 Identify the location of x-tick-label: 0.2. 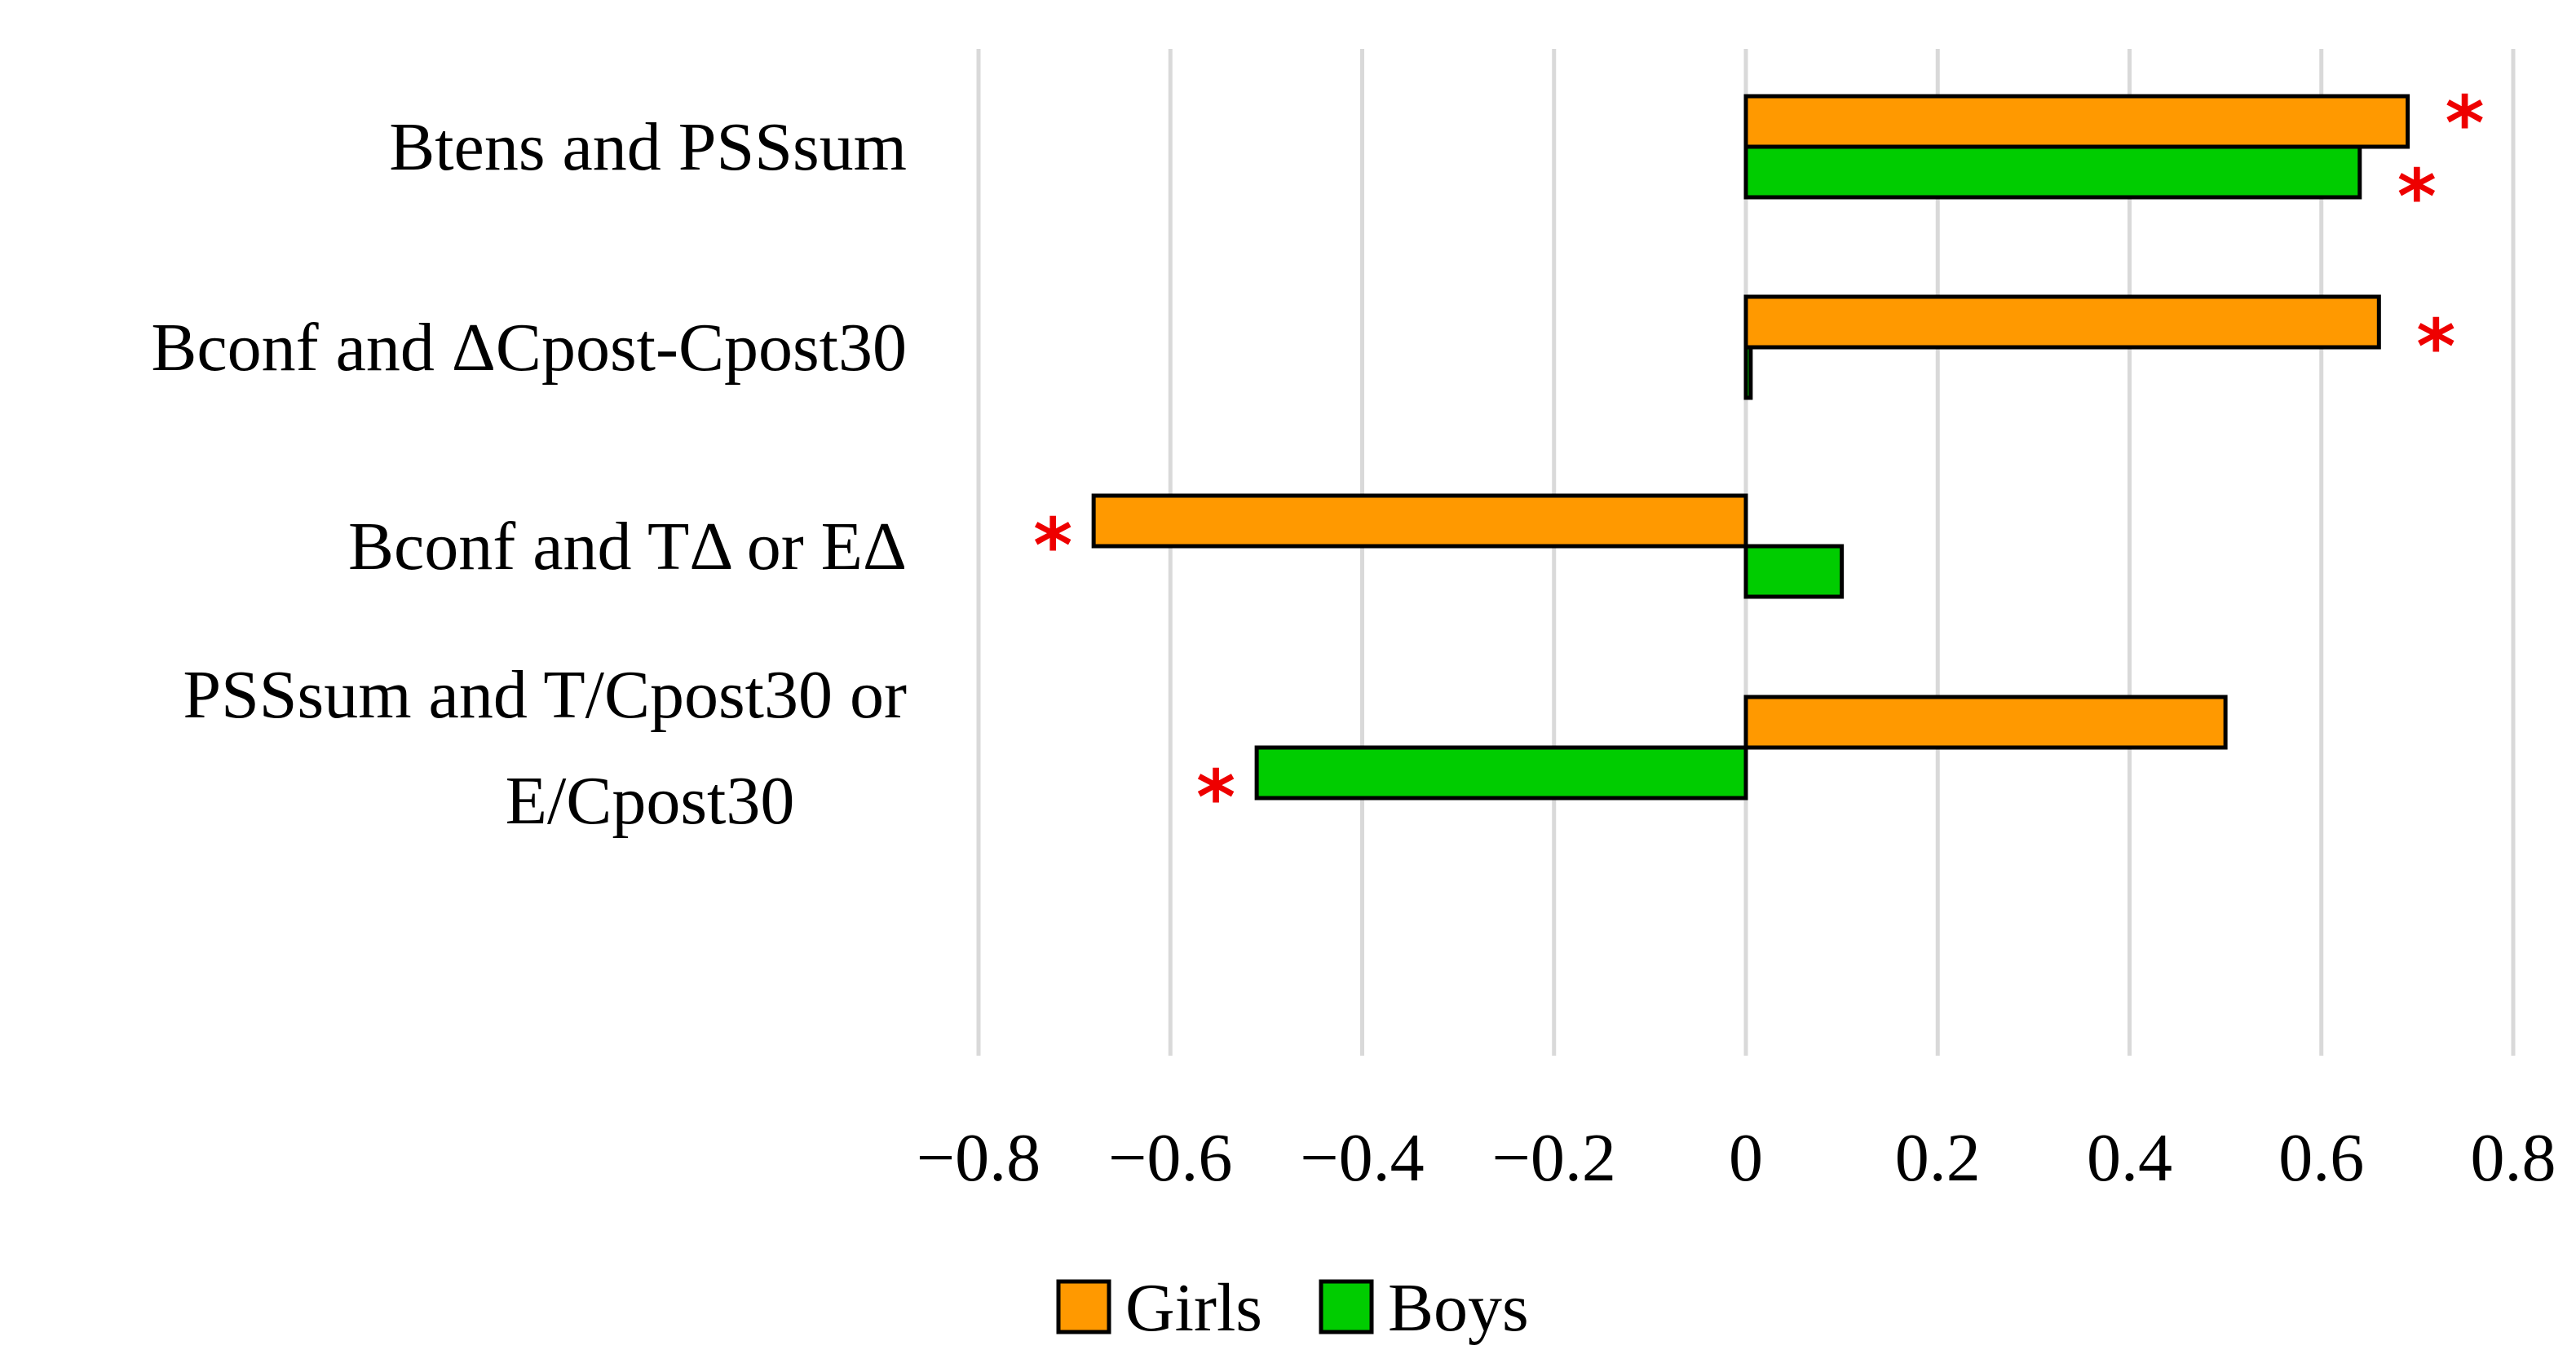
(1938, 1158).